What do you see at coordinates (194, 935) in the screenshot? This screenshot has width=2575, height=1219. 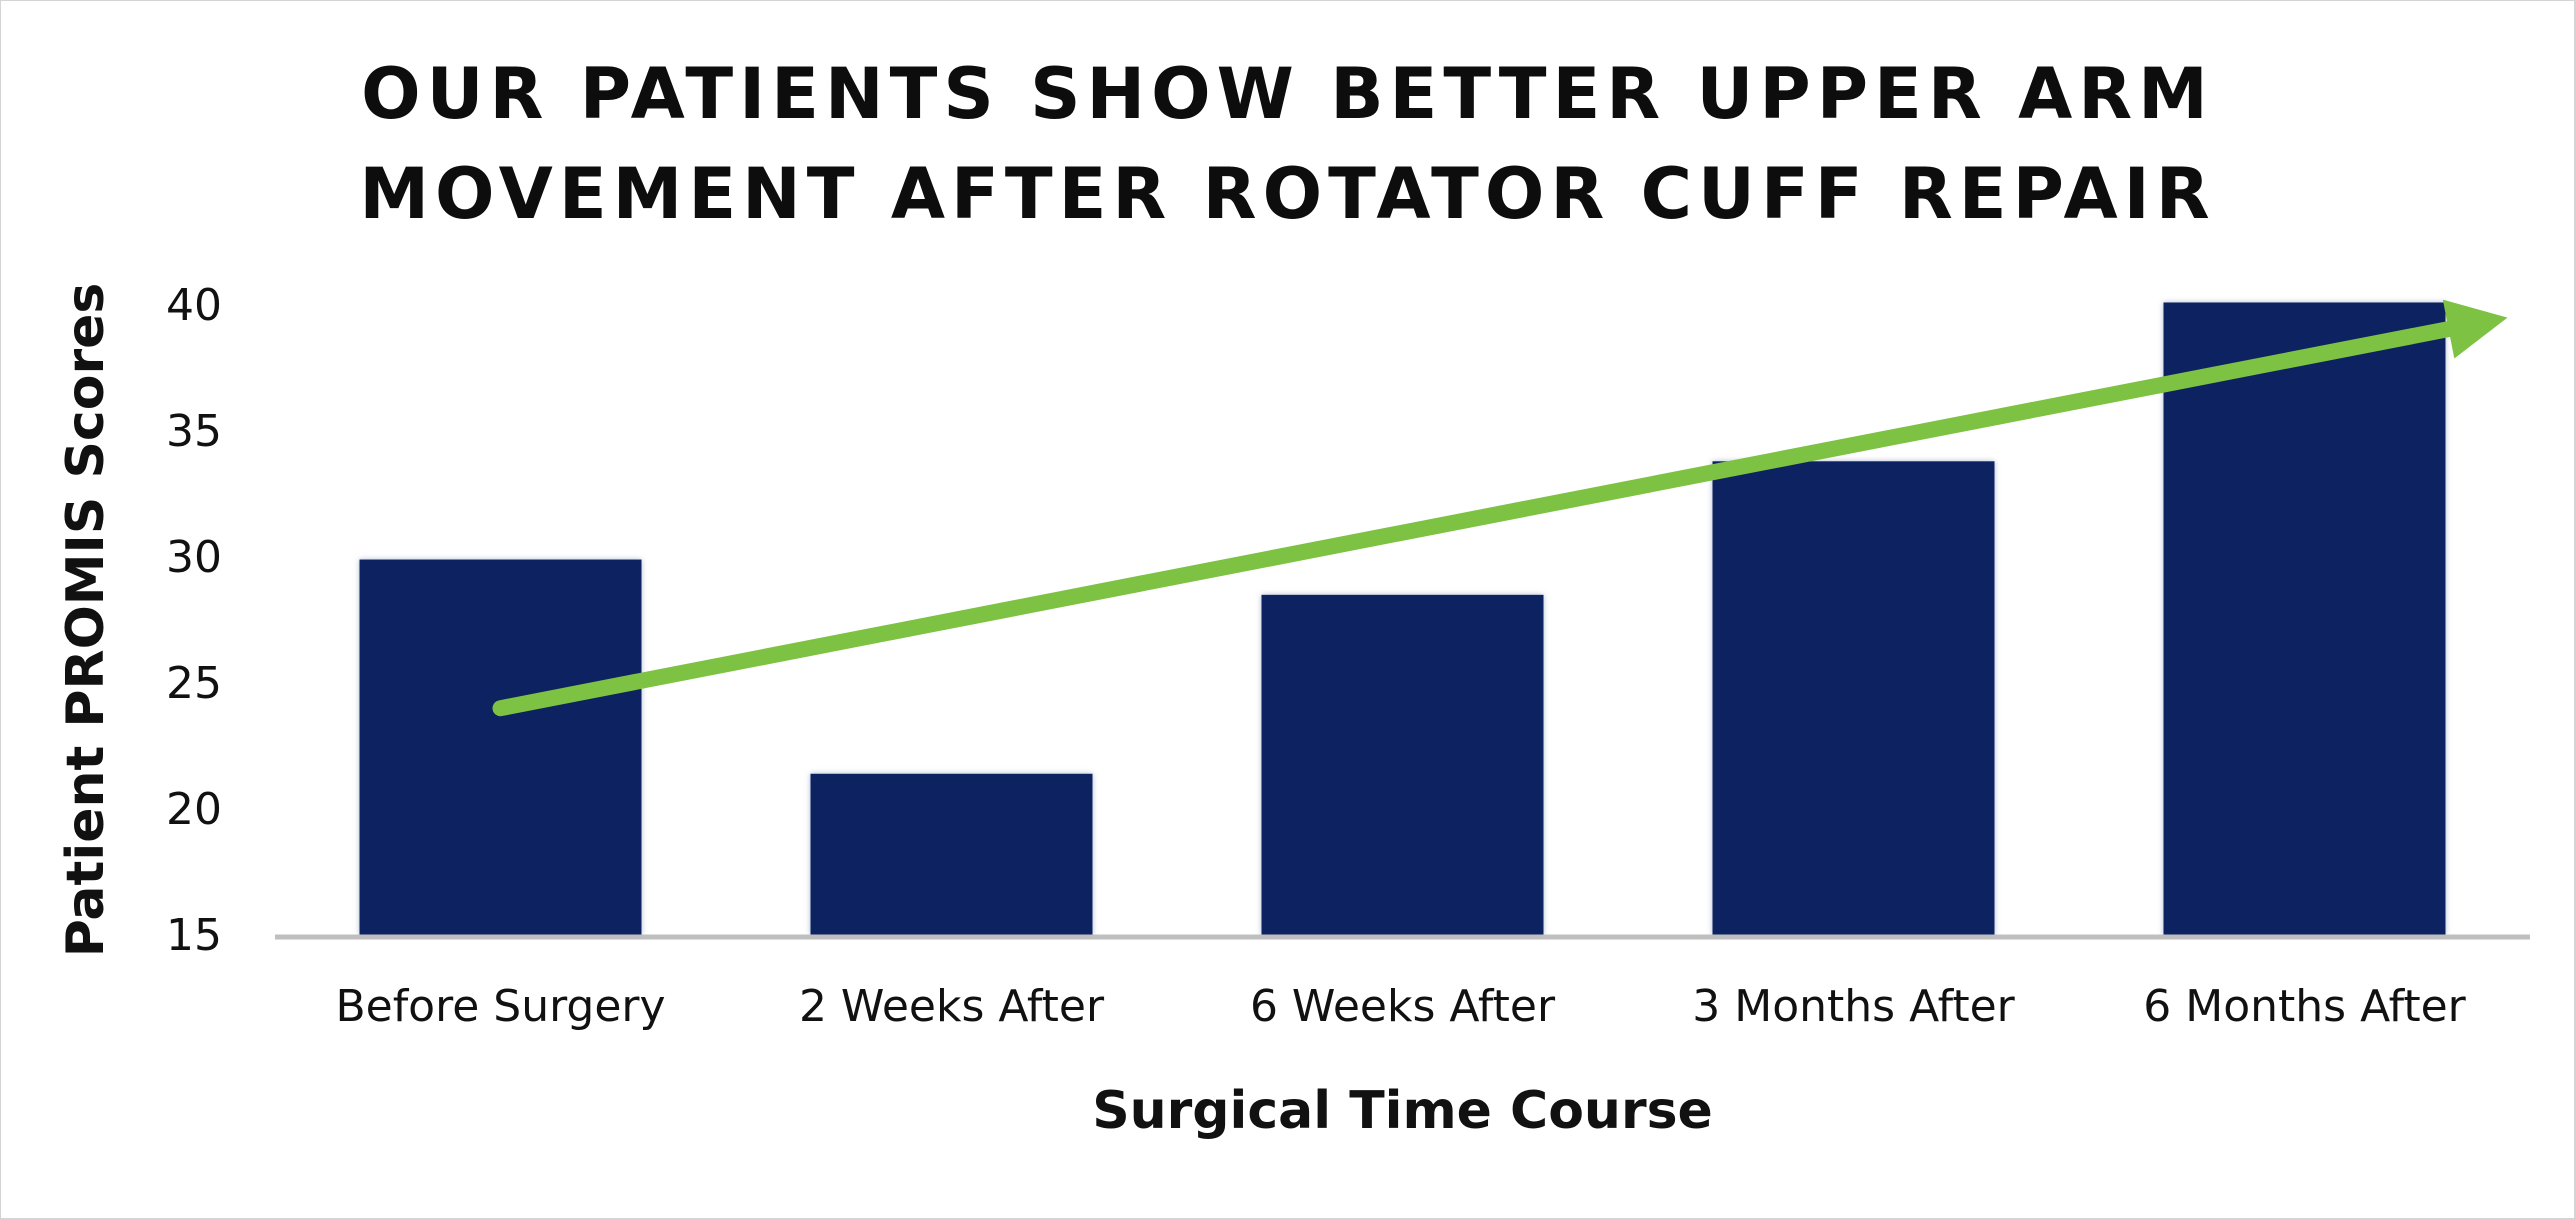 I see `y-tick-label: 15` at bounding box center [194, 935].